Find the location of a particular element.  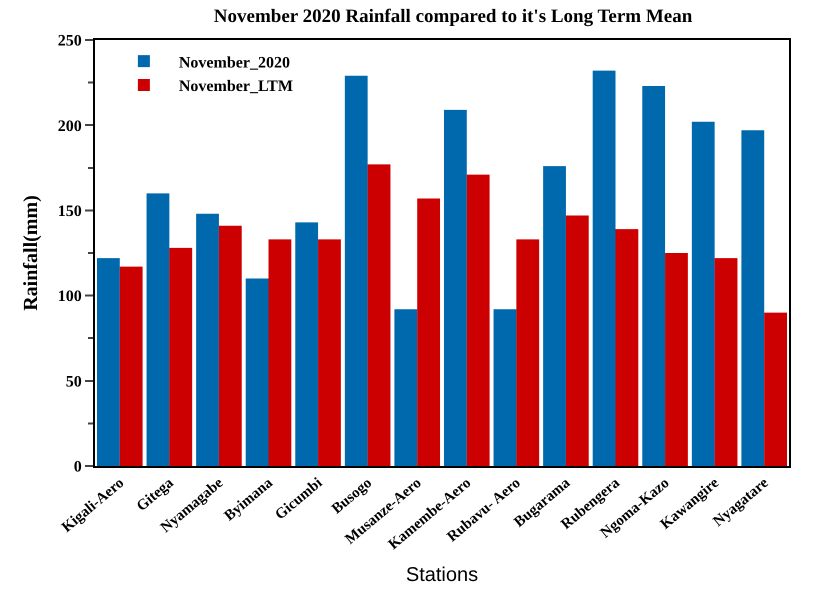

y-tick-label: 0 is located at coordinates (78, 467).